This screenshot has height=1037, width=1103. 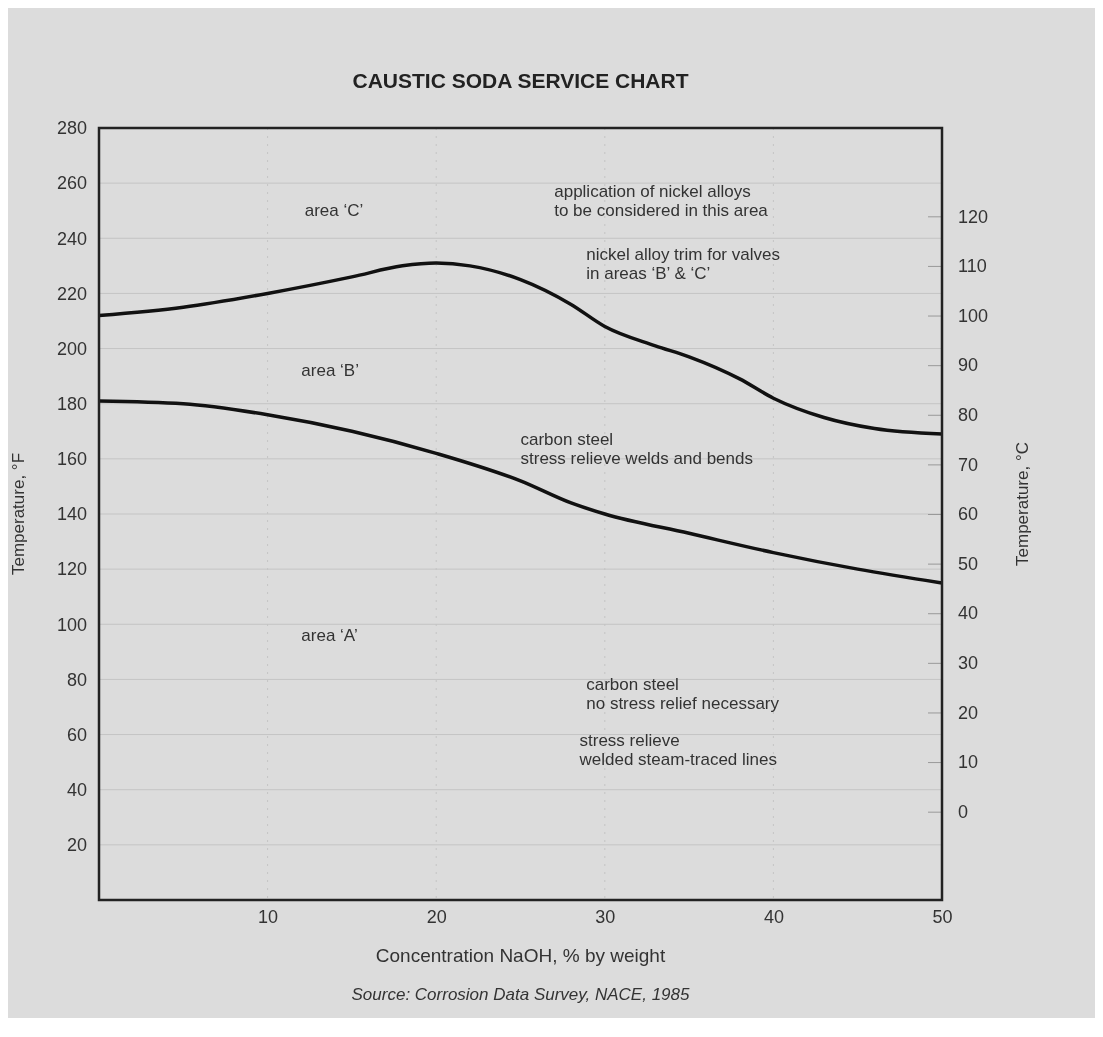 What do you see at coordinates (71, 183) in the screenshot?
I see `y-tick-label: 260` at bounding box center [71, 183].